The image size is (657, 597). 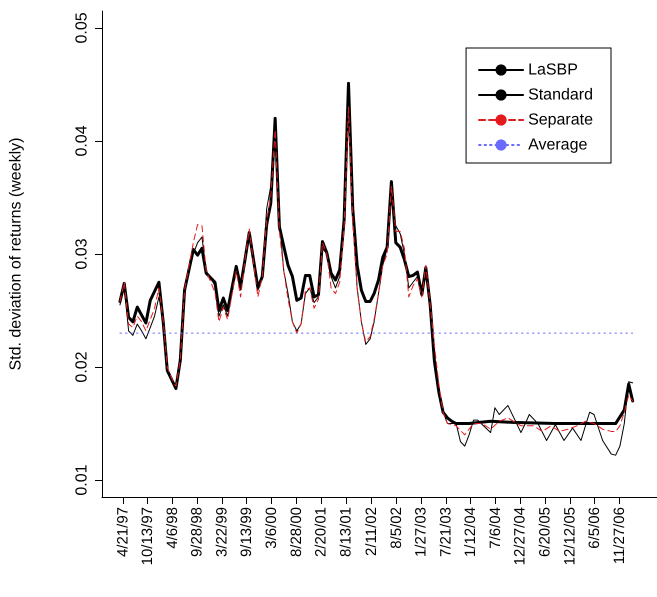 What do you see at coordinates (296, 532) in the screenshot?
I see `x-tick-label: 8/28/00` at bounding box center [296, 532].